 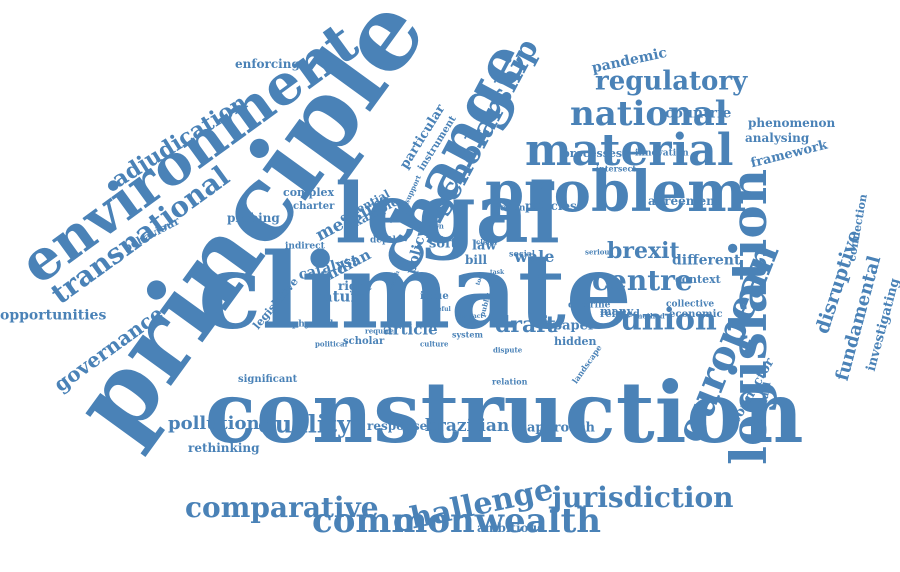 I want to click on word-legal: legal, so click(x=447, y=213).